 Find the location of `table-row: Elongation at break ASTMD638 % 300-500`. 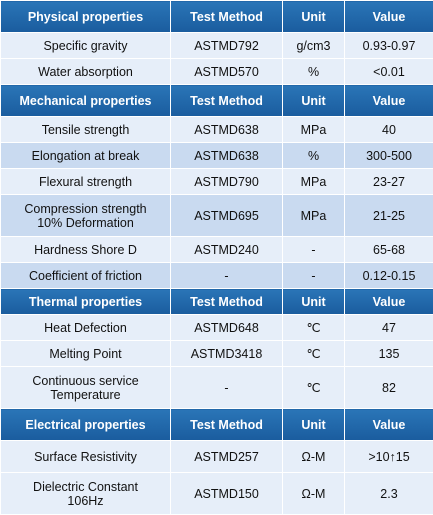

table-row: Elongation at break ASTMD638 % 300-500 is located at coordinates (217, 156).